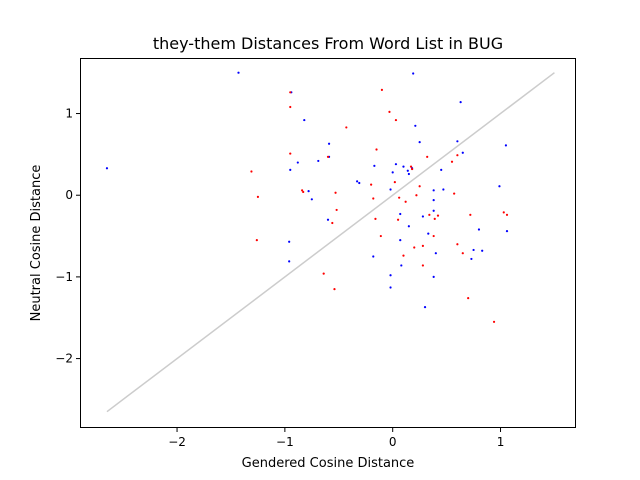 This screenshot has width=640, height=480. What do you see at coordinates (69, 114) in the screenshot?
I see `y-tick-label-3: 1` at bounding box center [69, 114].